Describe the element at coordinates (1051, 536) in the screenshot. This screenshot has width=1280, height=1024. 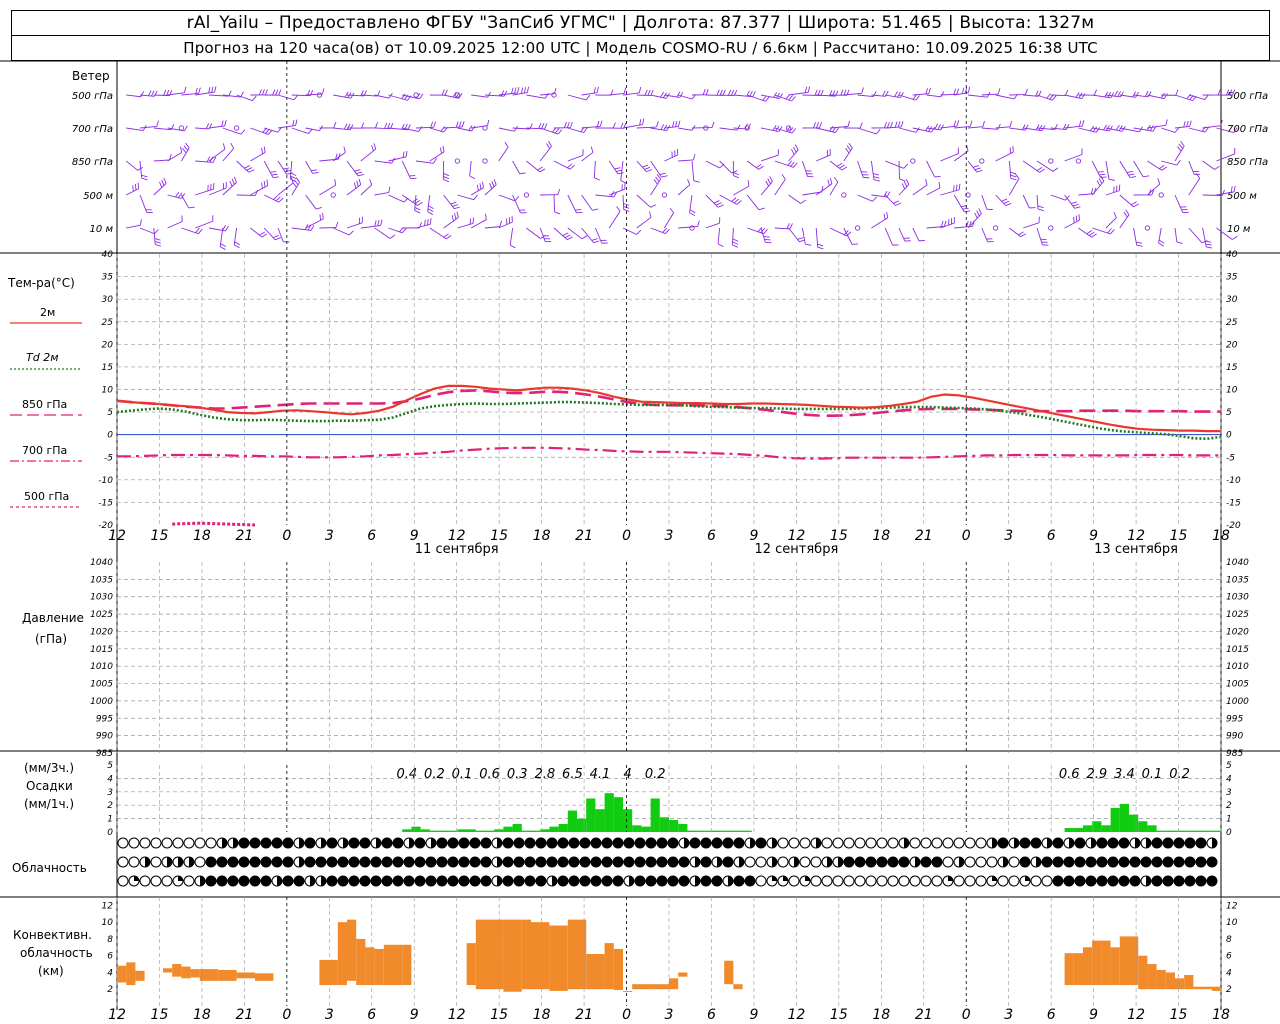
I see `time-tick-label: 6` at that location.